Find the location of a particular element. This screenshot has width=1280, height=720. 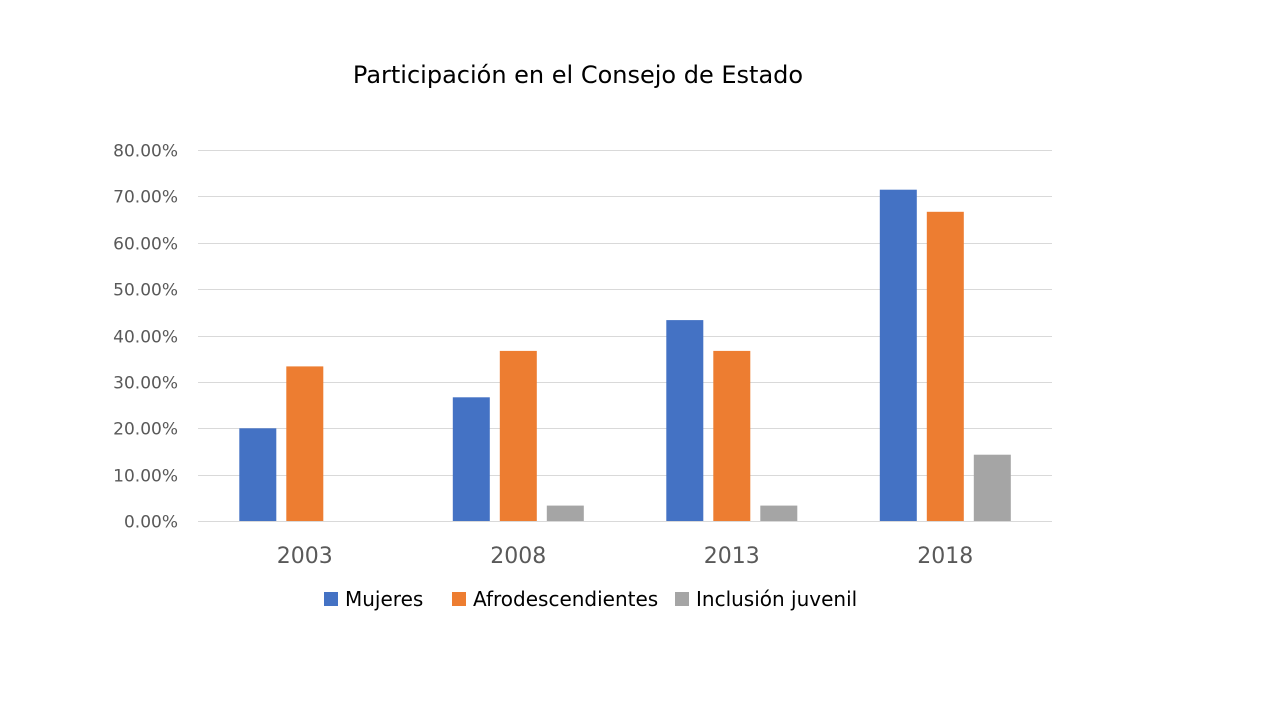

chart-title: Participación en el Consejo de Estado is located at coordinates (578, 75).